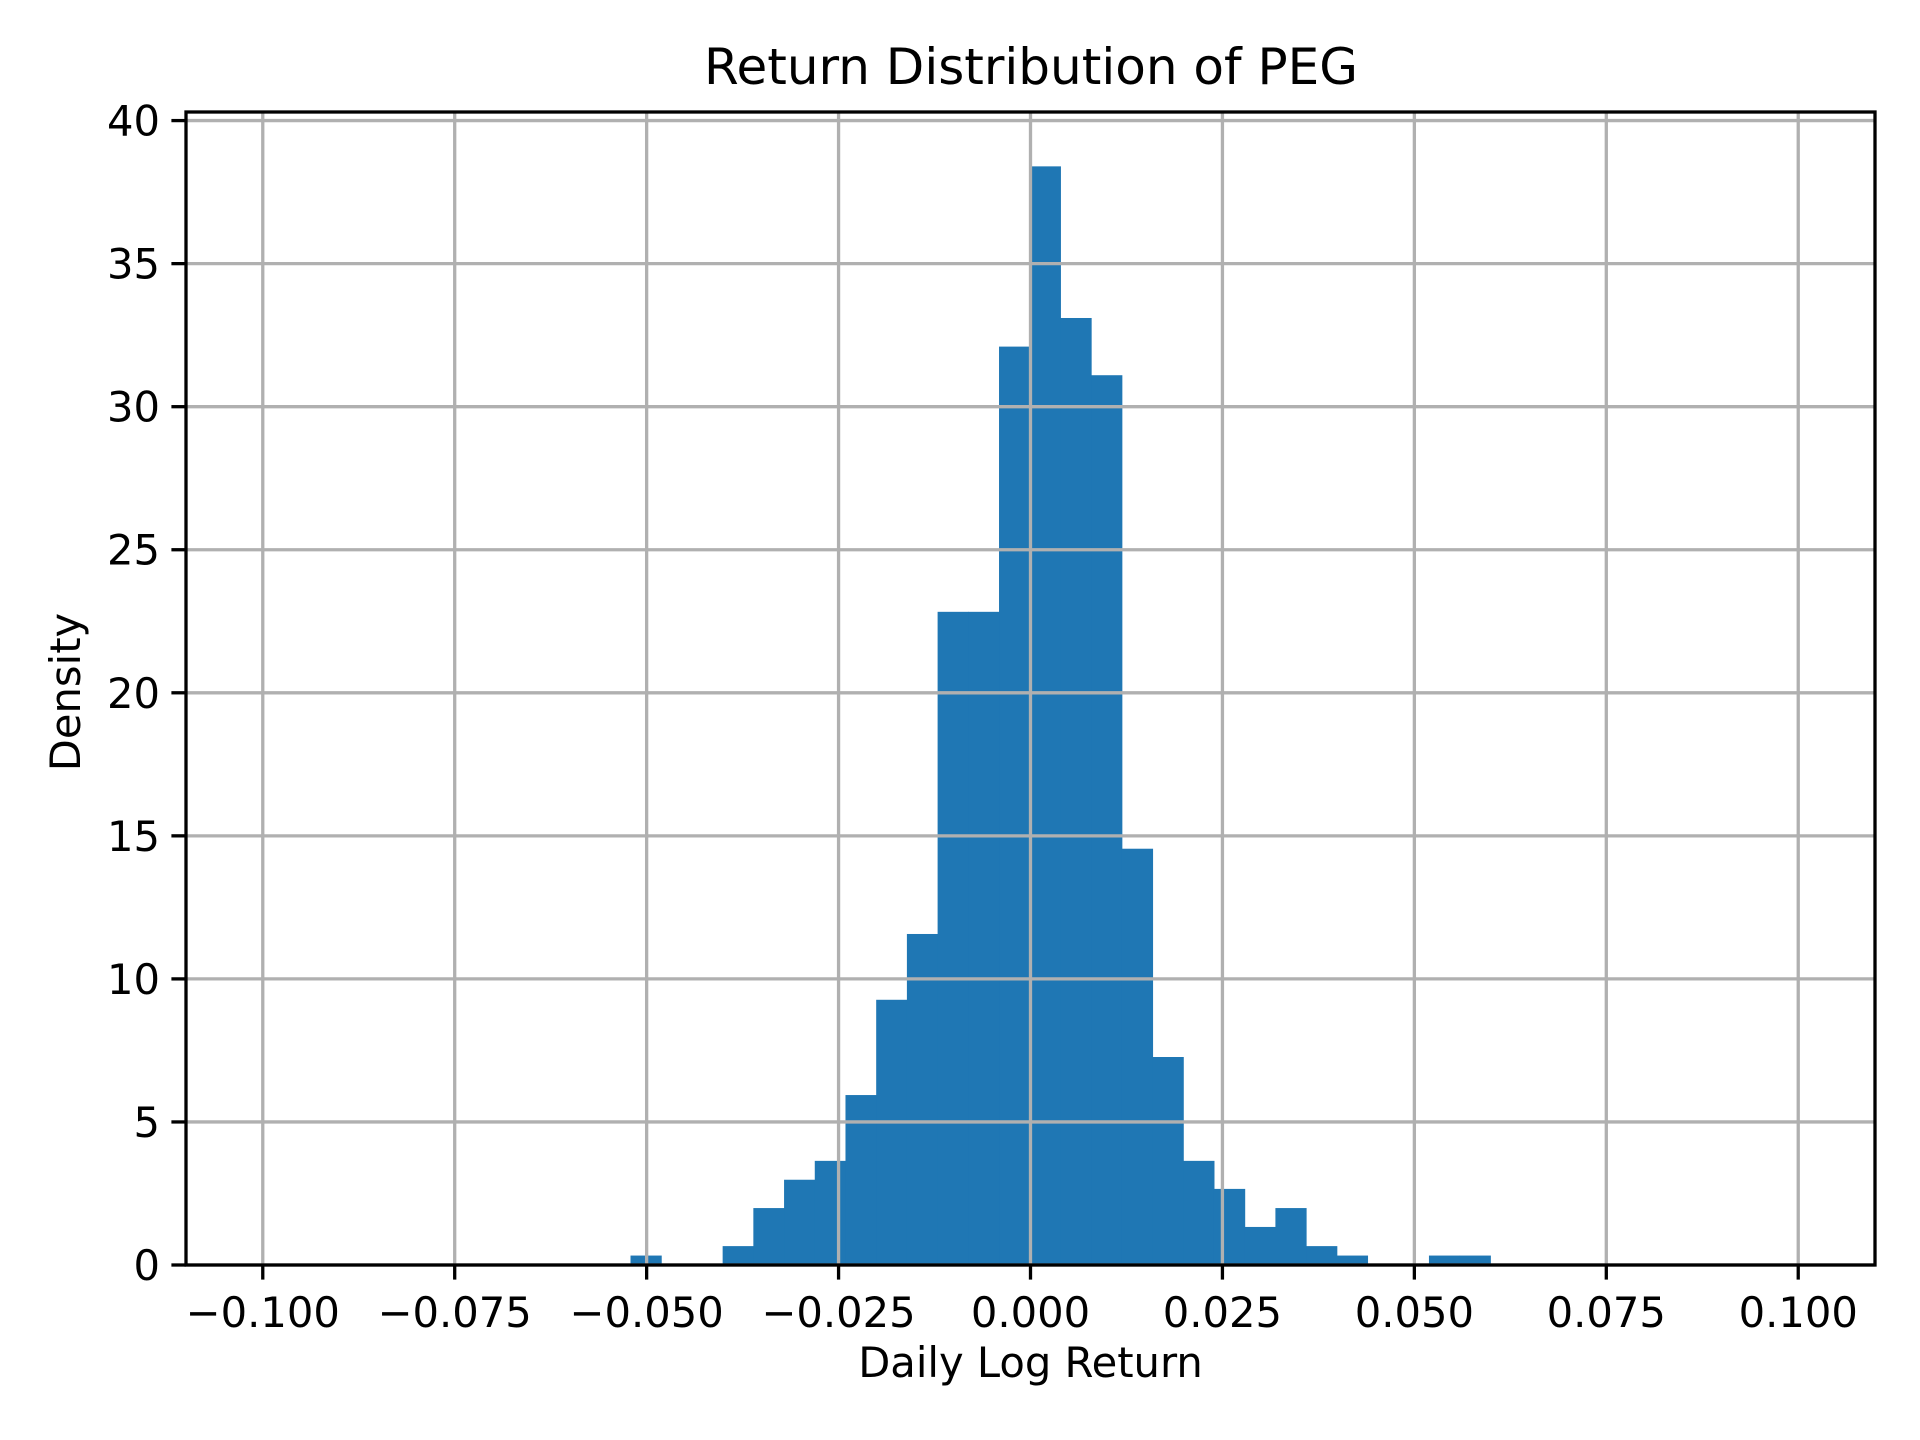  What do you see at coordinates (133, 407) in the screenshot?
I see `y-tick-label: 30` at bounding box center [133, 407].